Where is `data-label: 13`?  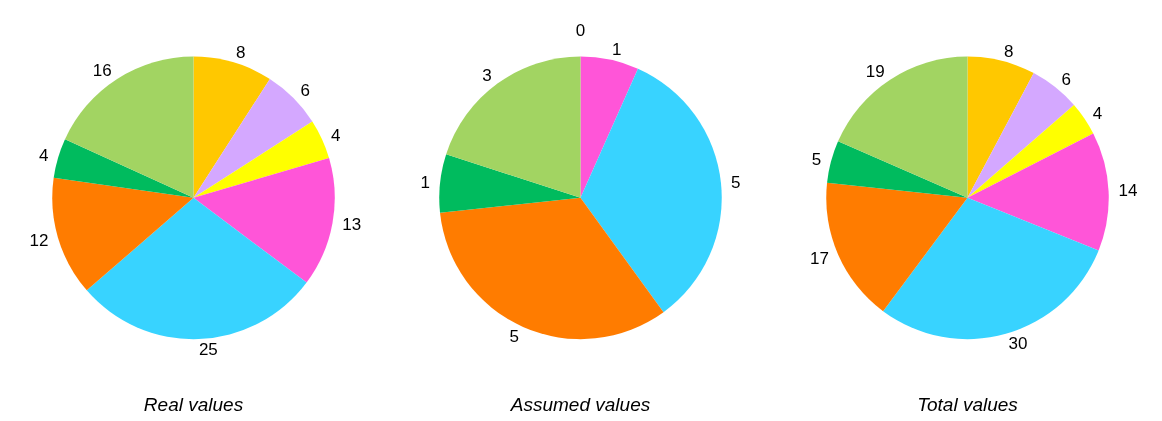
data-label: 13 is located at coordinates (352, 225).